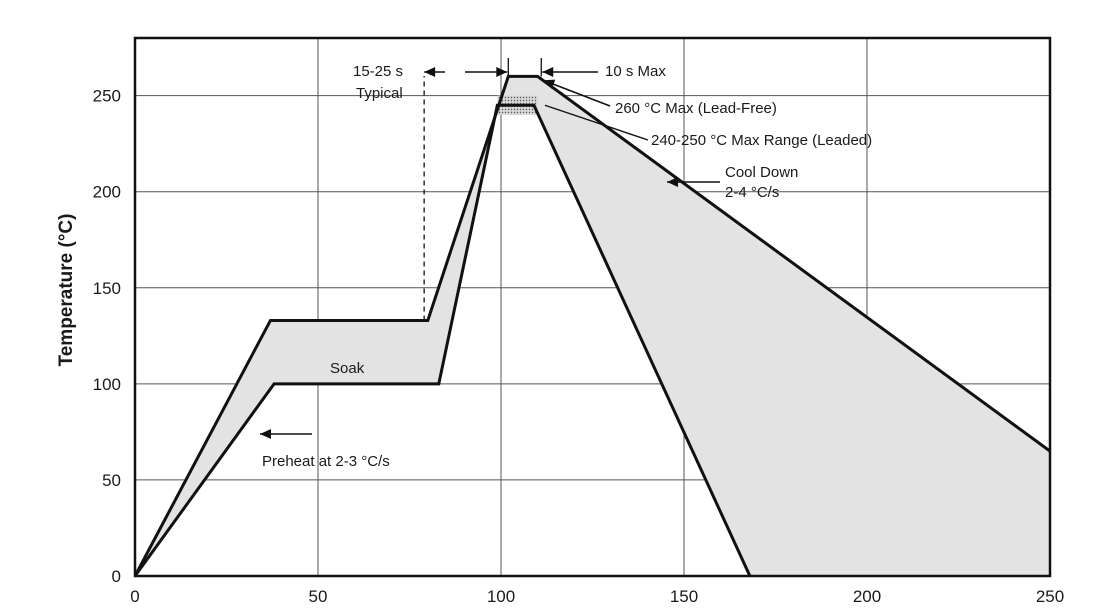 The height and width of the screenshot is (613, 1112). I want to click on peak-leadfree-arrow-shaft, so click(576, 93).